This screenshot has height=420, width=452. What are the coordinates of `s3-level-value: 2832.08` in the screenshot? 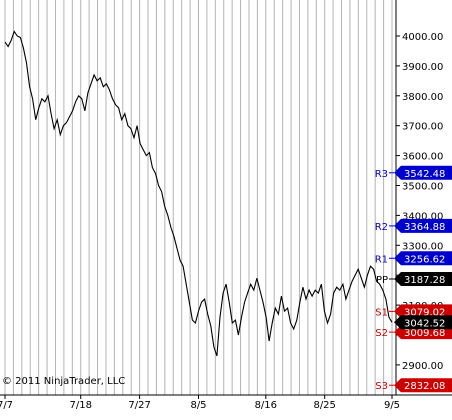 It's located at (424, 386).